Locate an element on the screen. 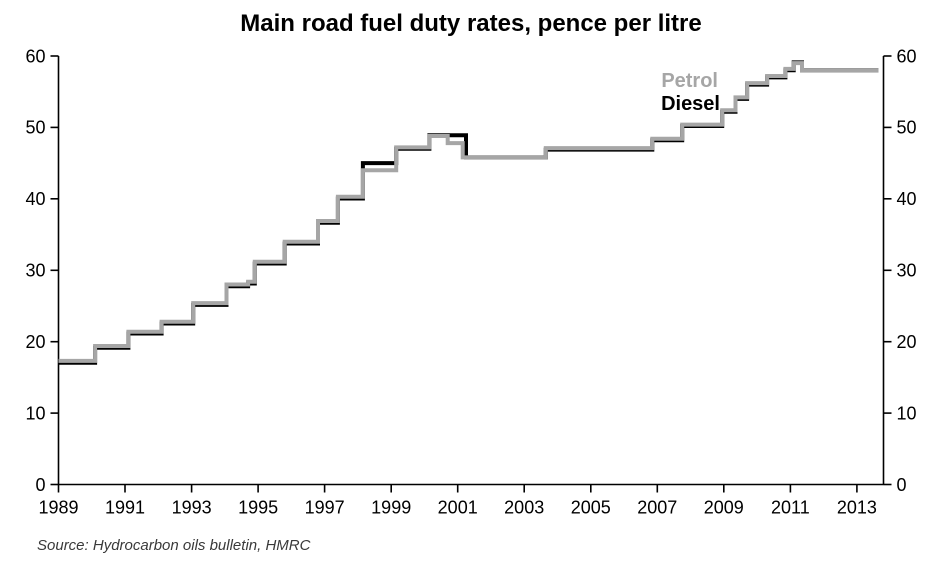 This screenshot has width=946, height=569. y-tick-label-left: 40 is located at coordinates (35, 199).